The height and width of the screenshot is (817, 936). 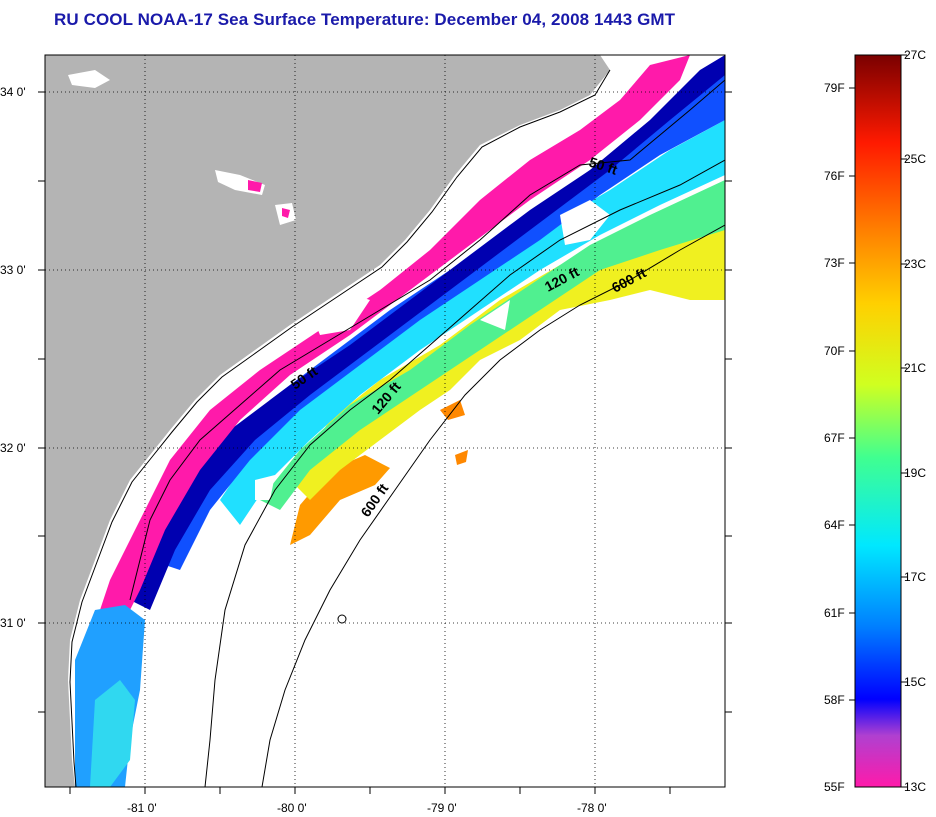 What do you see at coordinates (442, 808) in the screenshot?
I see `lon-label: -79 0'` at bounding box center [442, 808].